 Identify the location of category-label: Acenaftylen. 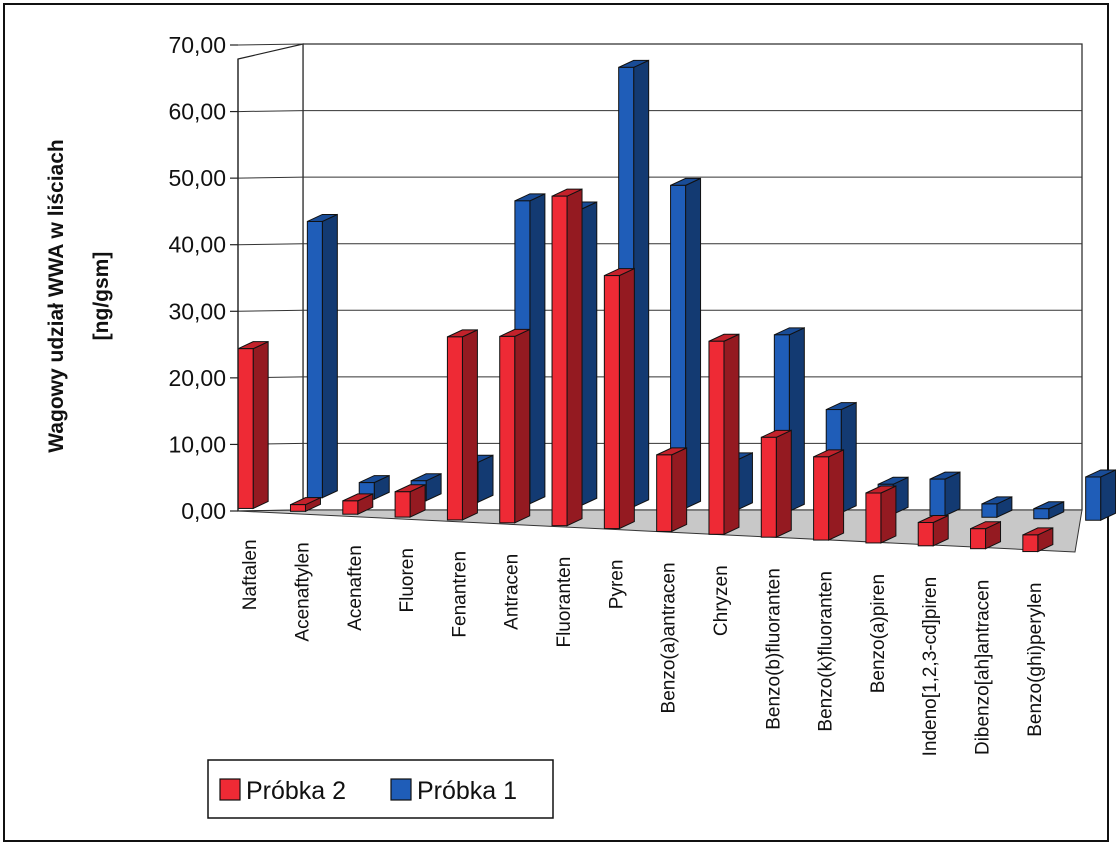
(302, 591).